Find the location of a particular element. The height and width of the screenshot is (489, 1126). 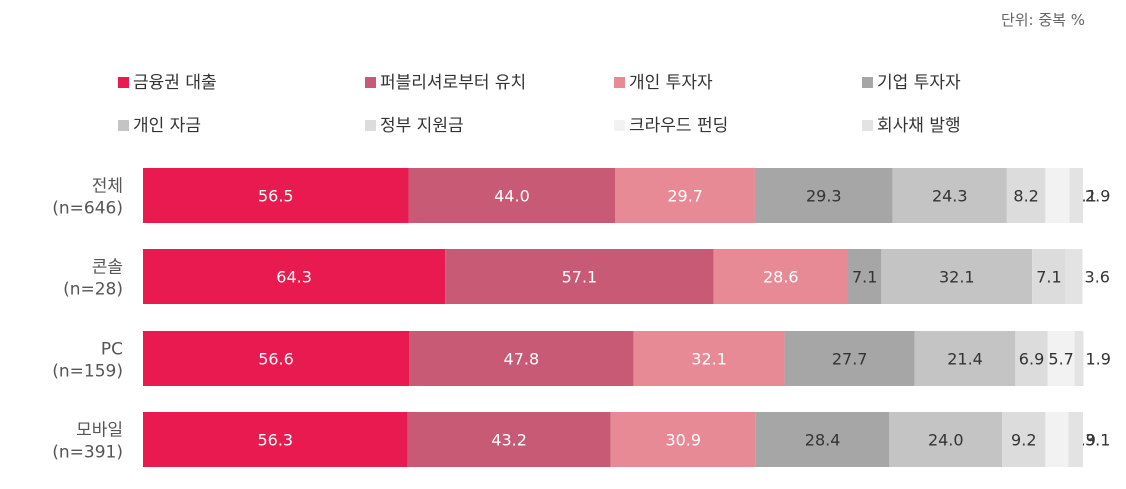

legend-label: 개인 자금 is located at coordinates (167, 126).